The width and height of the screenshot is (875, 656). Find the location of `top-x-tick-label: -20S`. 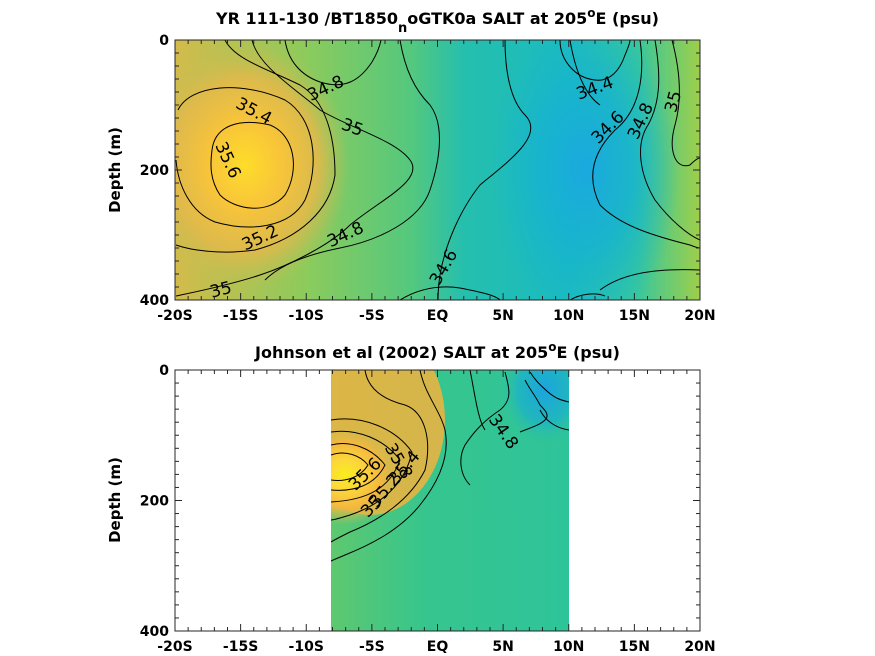

top-x-tick-label: -20S is located at coordinates (174, 316).